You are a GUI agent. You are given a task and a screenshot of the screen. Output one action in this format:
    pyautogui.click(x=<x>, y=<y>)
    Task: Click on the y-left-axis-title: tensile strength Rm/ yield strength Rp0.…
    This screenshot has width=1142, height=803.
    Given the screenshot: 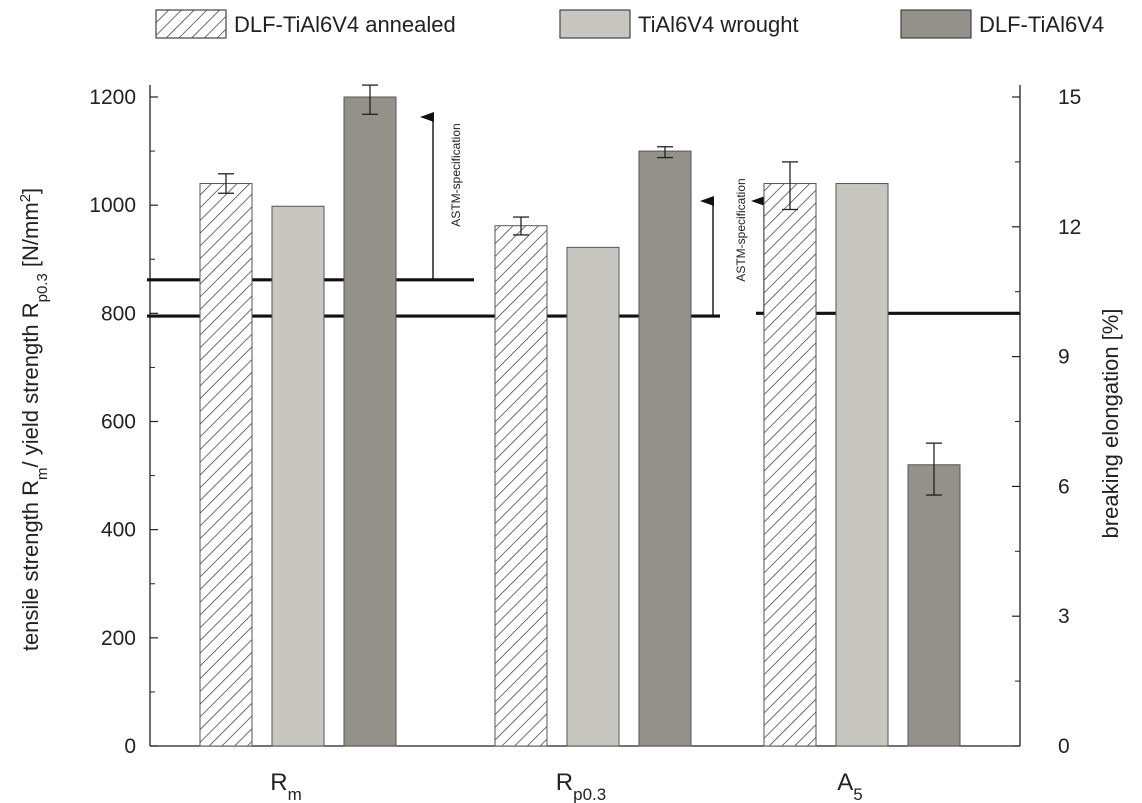 What is the action you would take?
    pyautogui.click(x=34, y=419)
    